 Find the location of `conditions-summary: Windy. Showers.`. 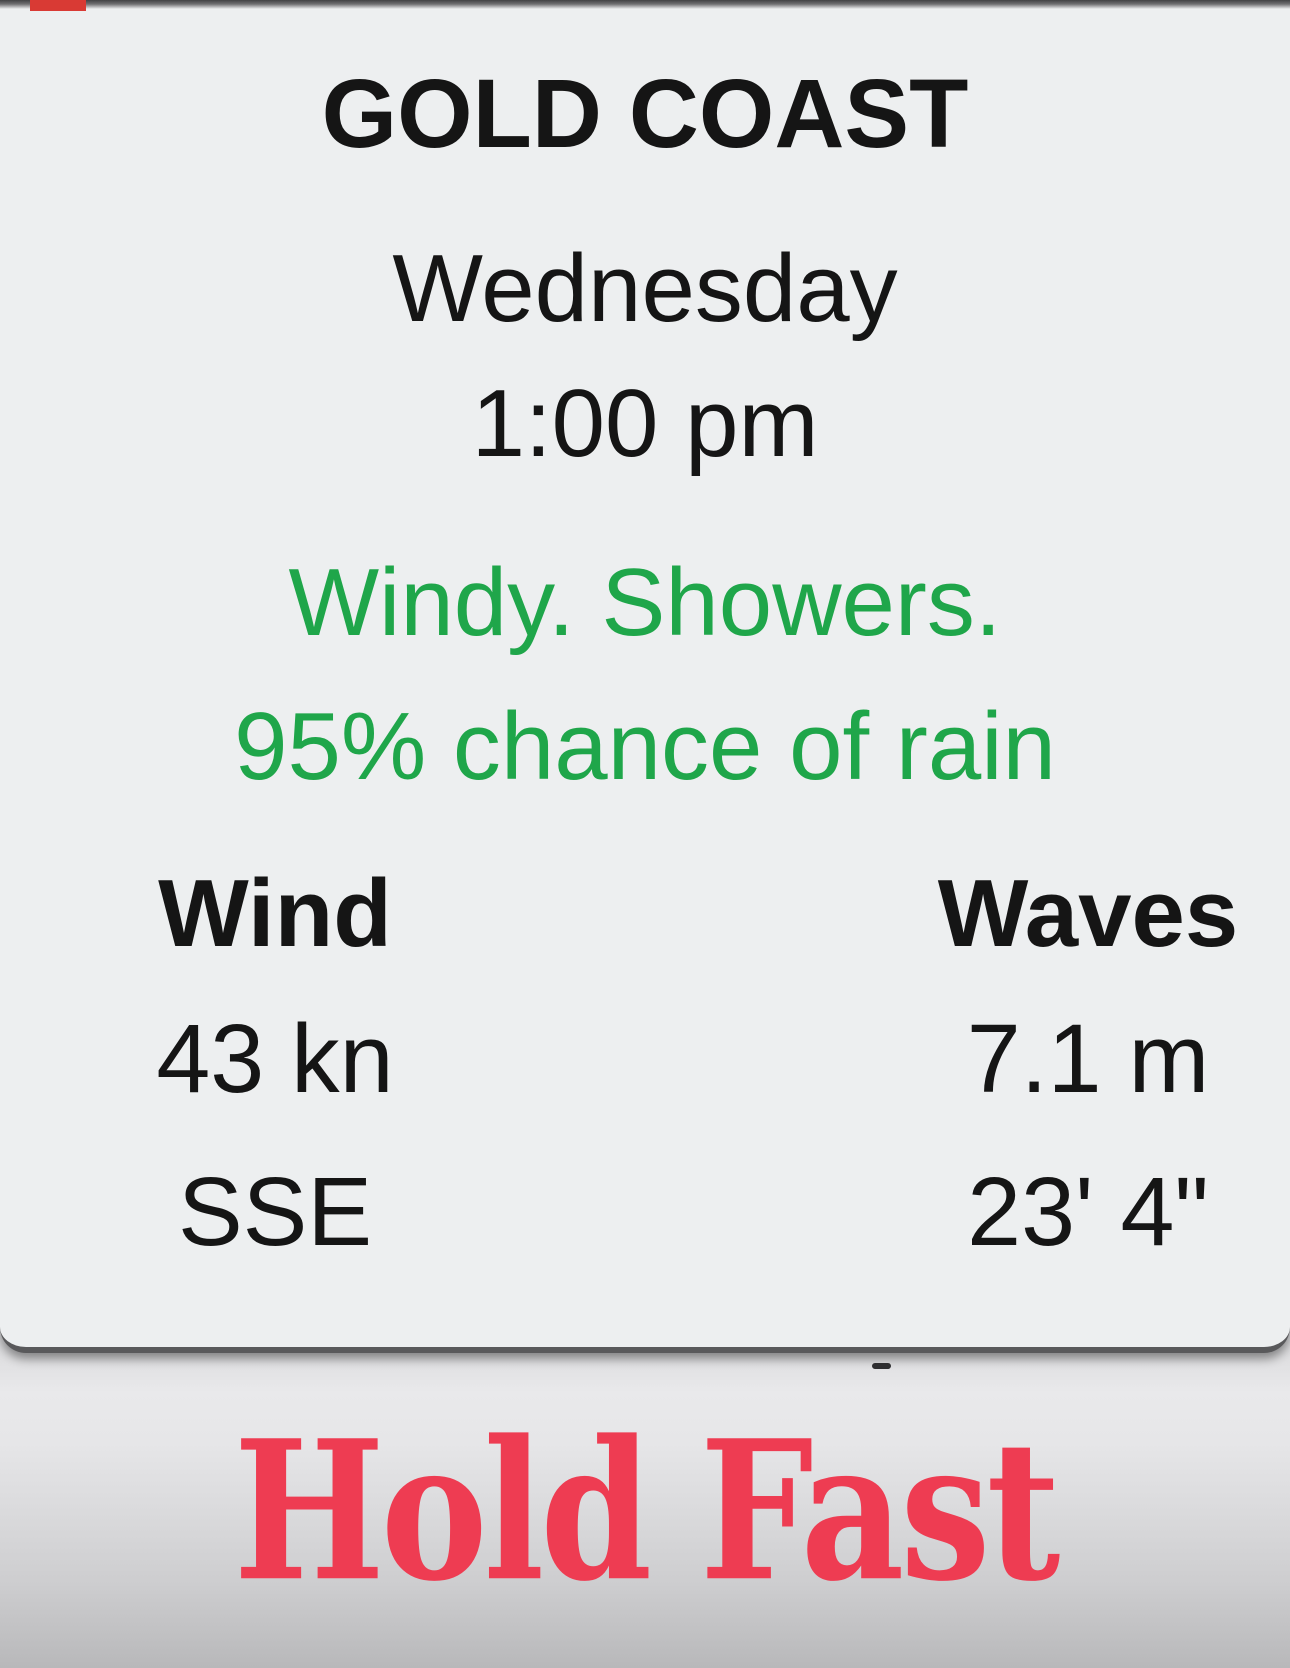

conditions-summary: Windy. Showers. is located at coordinates (645, 602).